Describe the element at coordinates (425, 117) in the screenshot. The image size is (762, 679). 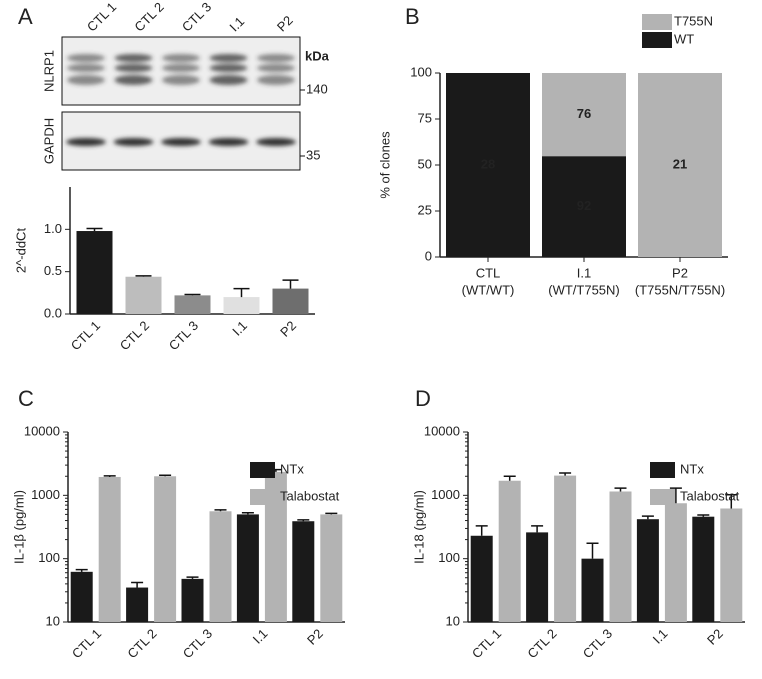
I see `y-tick-label: 75` at that location.